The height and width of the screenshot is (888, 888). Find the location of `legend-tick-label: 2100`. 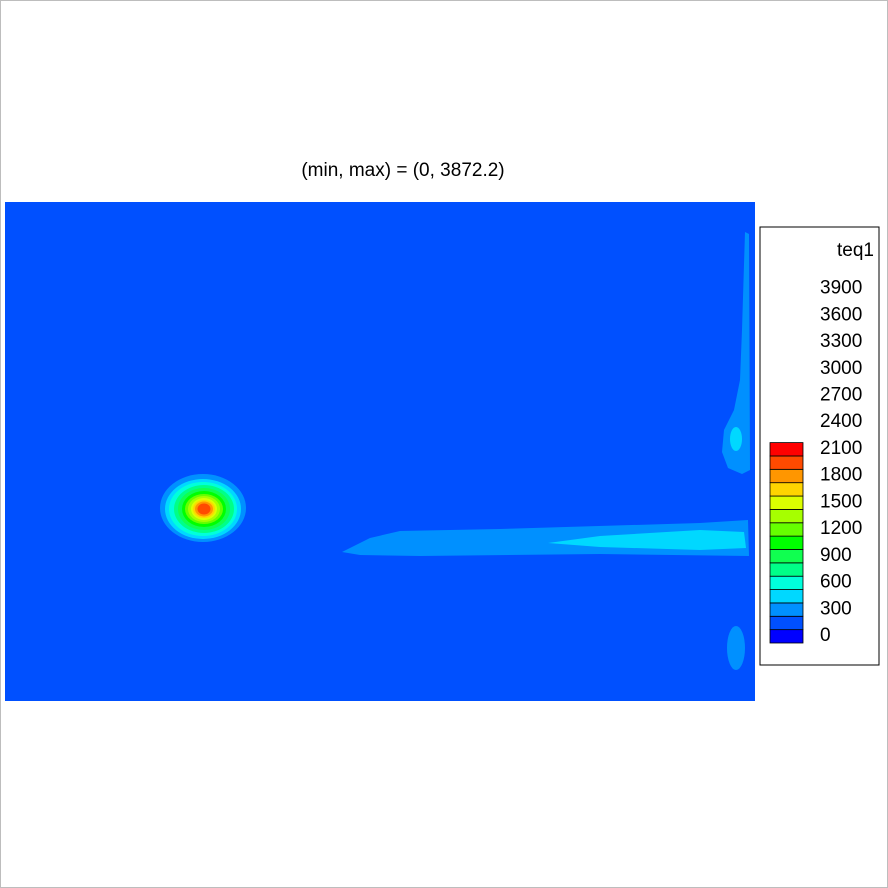

legend-tick-label: 2100 is located at coordinates (841, 448).